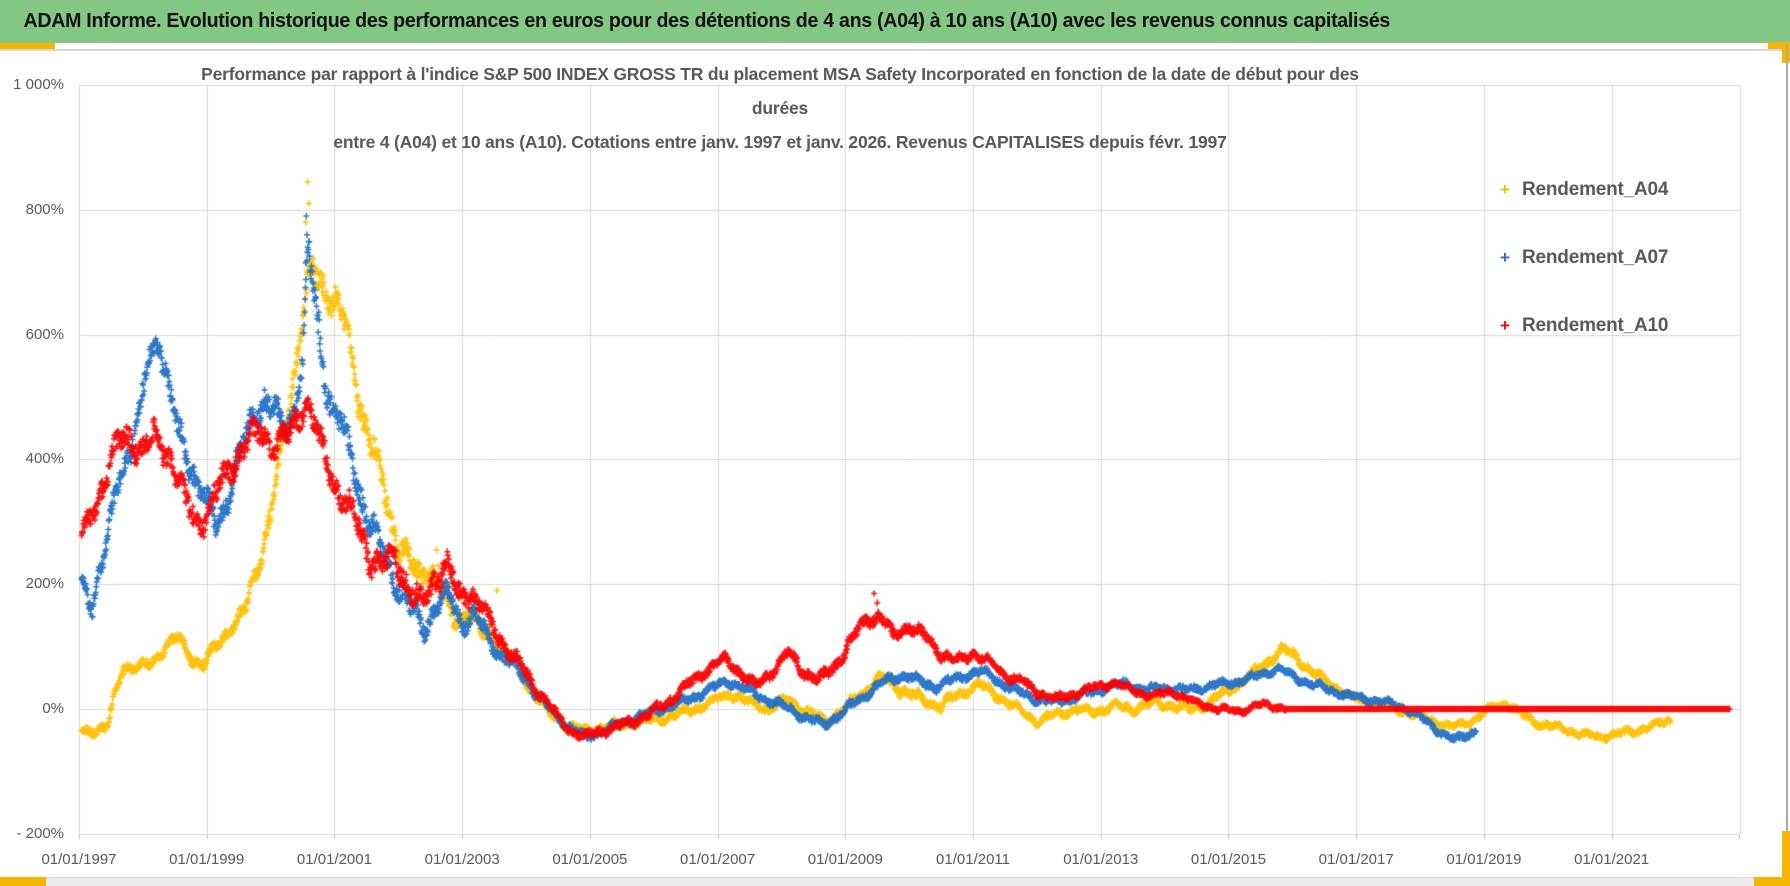 This screenshot has width=1790, height=886. What do you see at coordinates (38, 84) in the screenshot?
I see `y-tick-label: 1 000%` at bounding box center [38, 84].